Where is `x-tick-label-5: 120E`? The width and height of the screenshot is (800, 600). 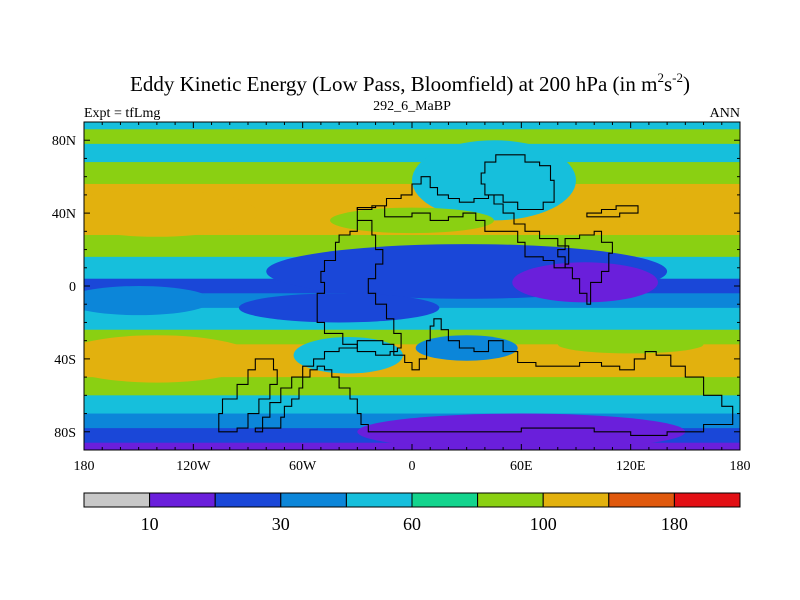
x-tick-label-5: 120E is located at coordinates (631, 466).